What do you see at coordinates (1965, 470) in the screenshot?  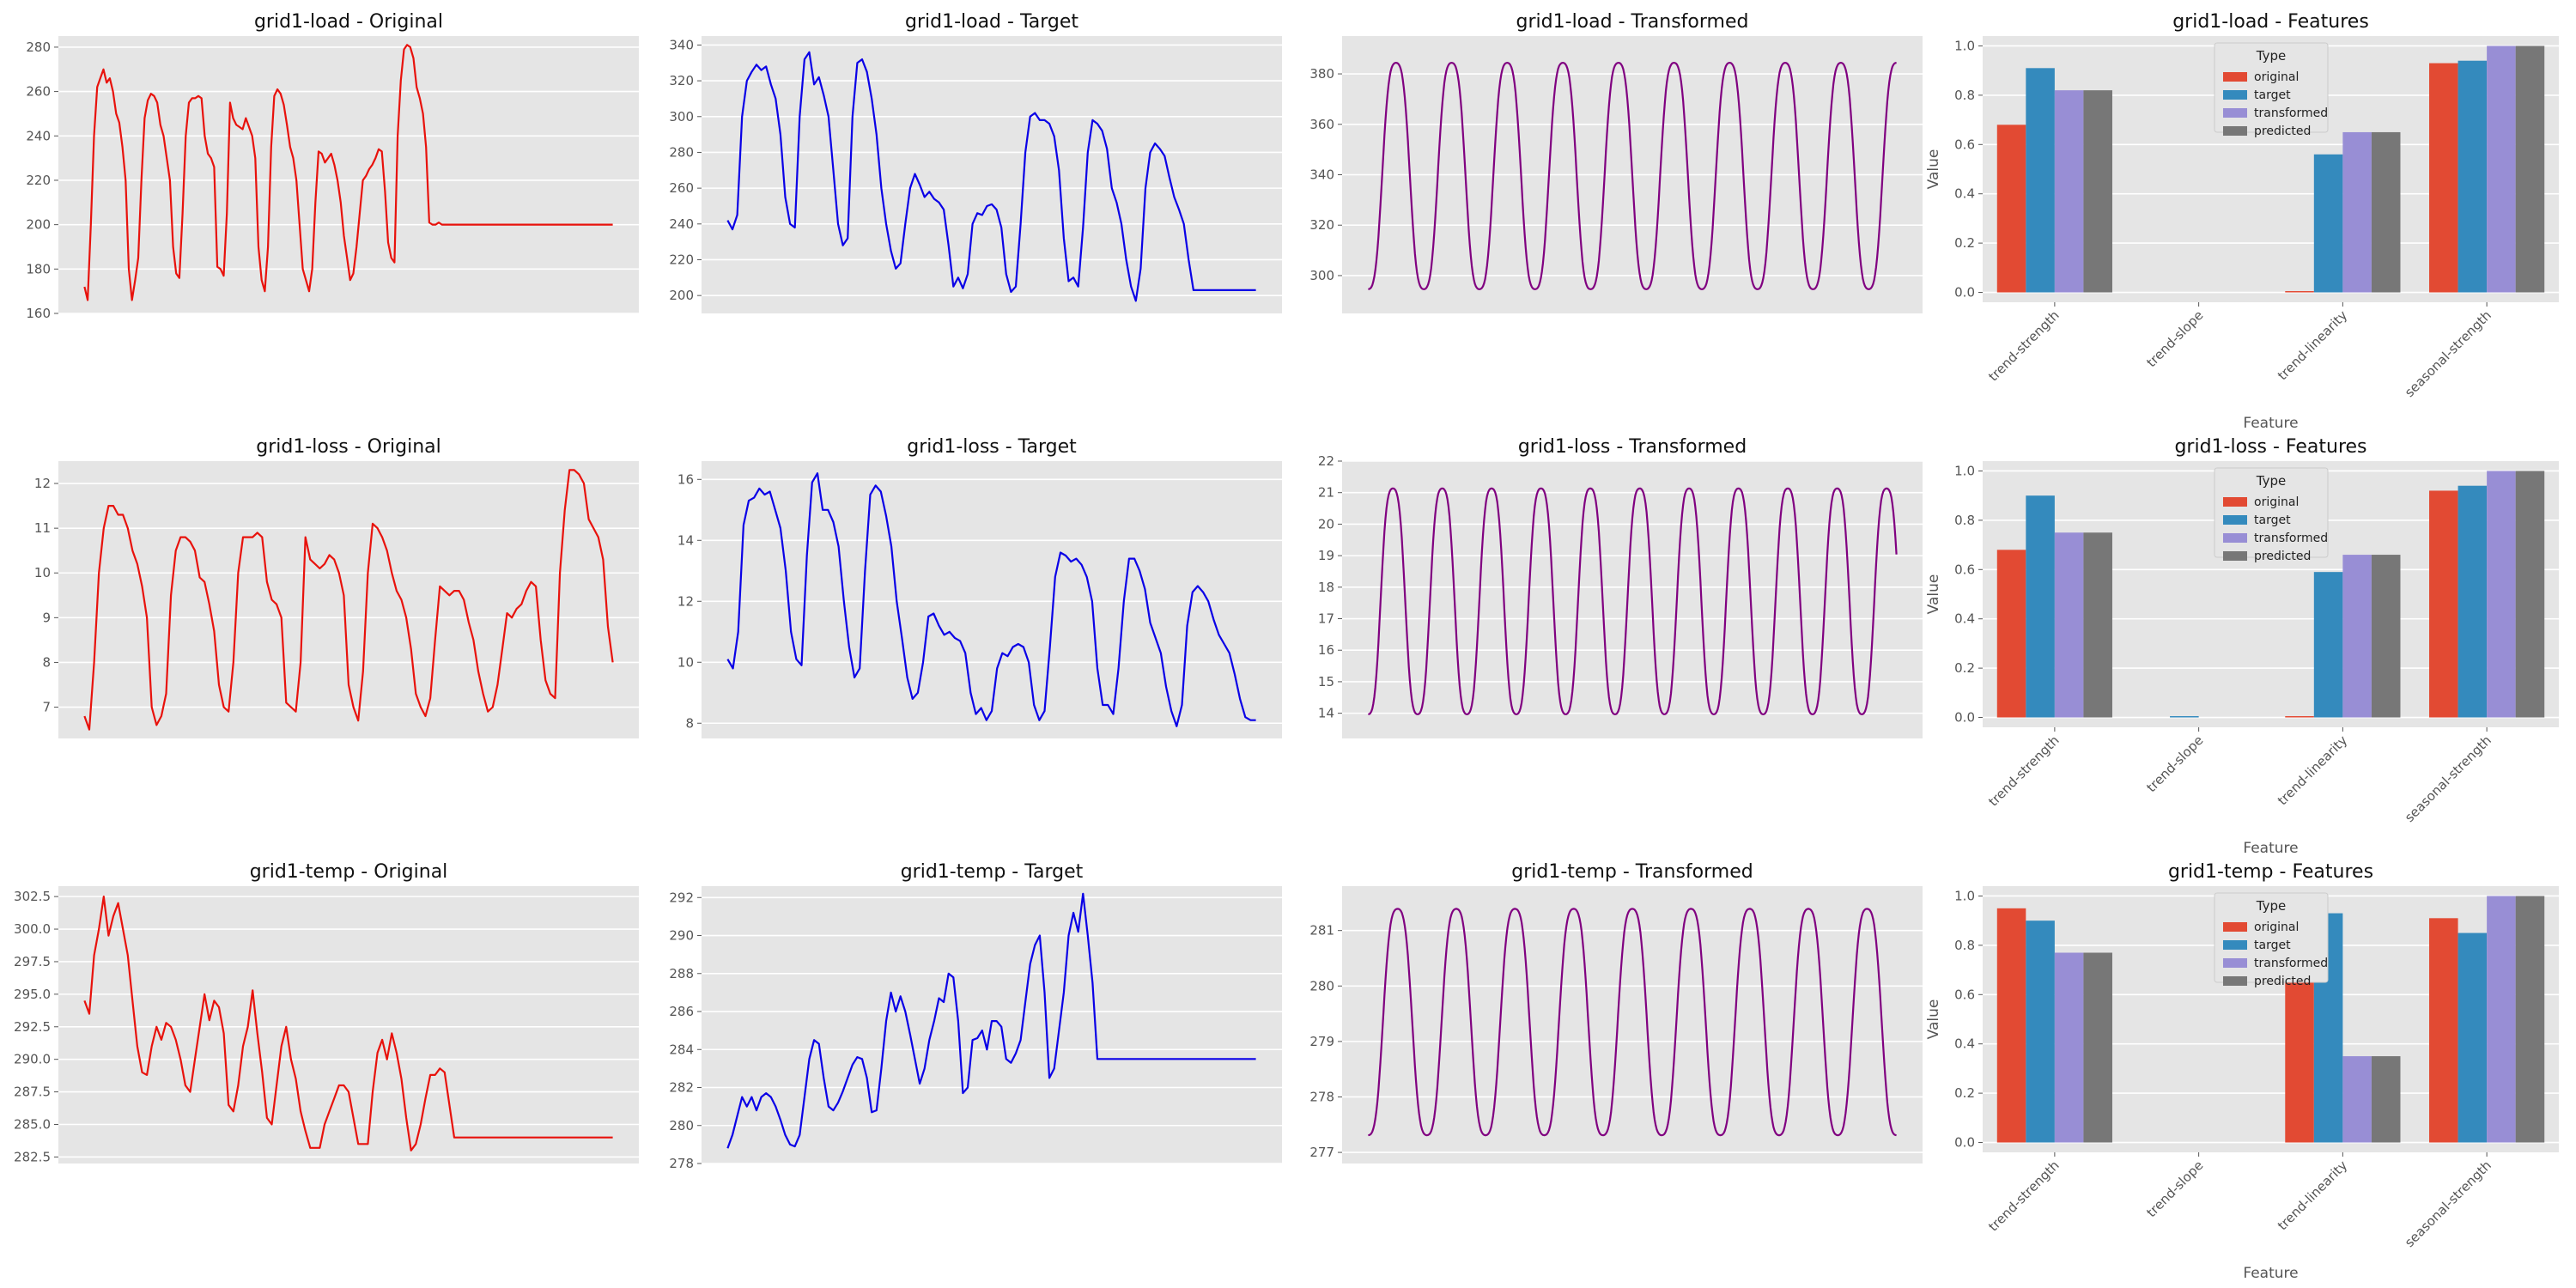 I see `y-tick-label: 1.0` at bounding box center [1965, 470].